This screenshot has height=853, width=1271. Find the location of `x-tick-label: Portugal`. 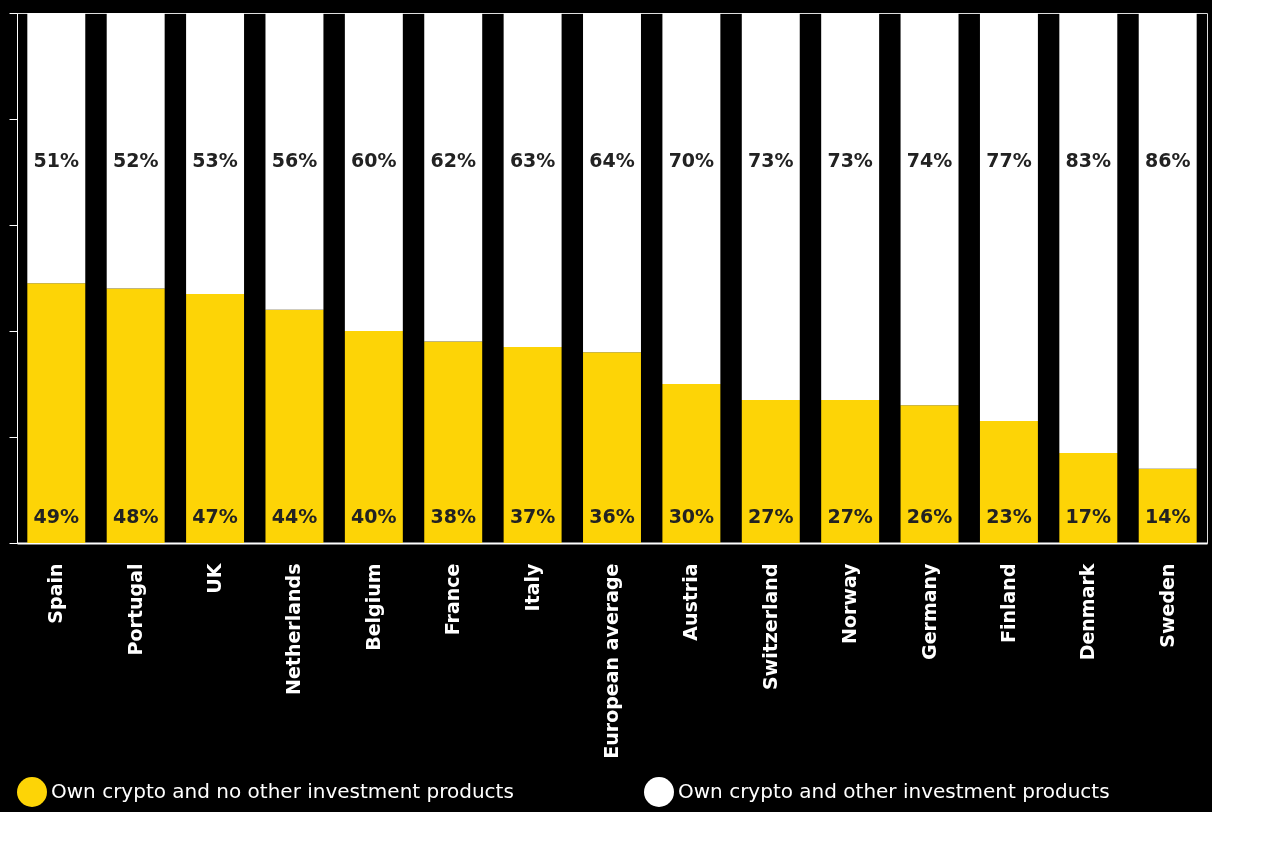

x-tick-label: Portugal is located at coordinates (134, 609).